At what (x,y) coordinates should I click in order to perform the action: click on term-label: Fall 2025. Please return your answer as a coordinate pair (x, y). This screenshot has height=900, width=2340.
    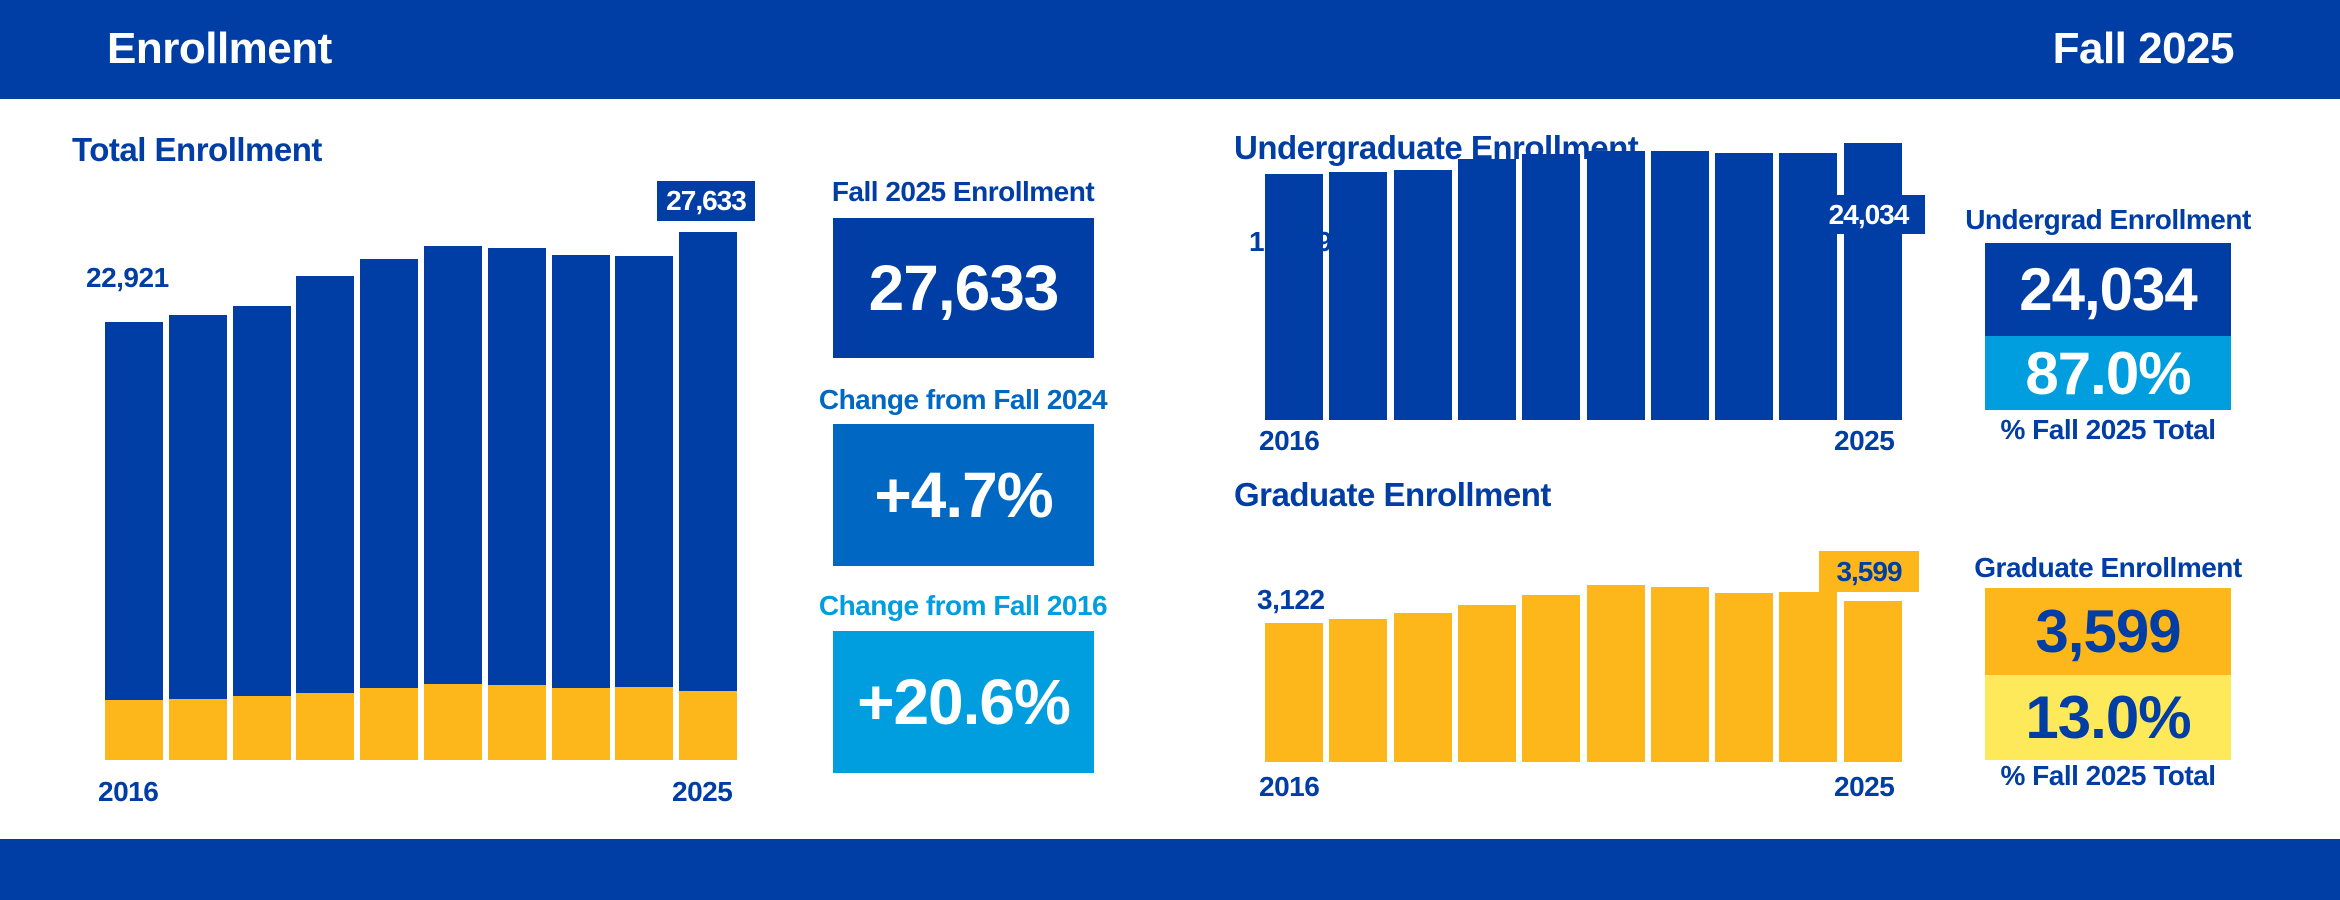
    Looking at the image, I should click on (2143, 48).